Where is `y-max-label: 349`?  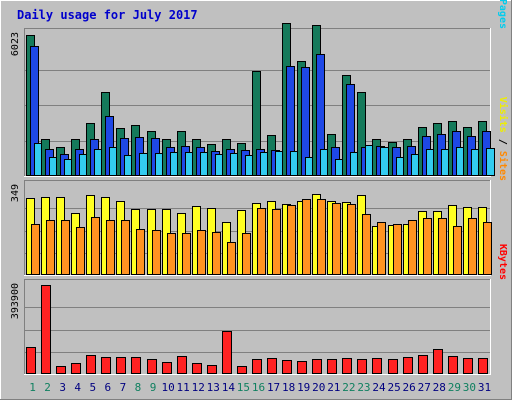
y-max-label: 349 is located at coordinates (15, 193).